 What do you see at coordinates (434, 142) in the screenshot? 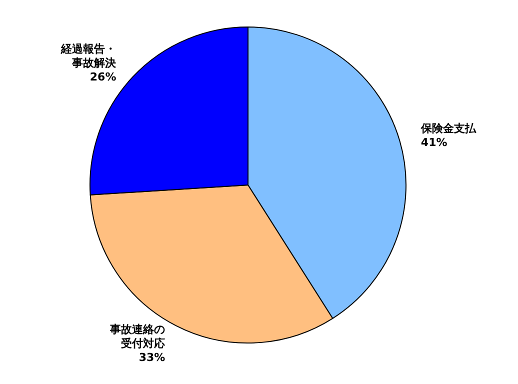
I see `data-label: 41%` at bounding box center [434, 142].